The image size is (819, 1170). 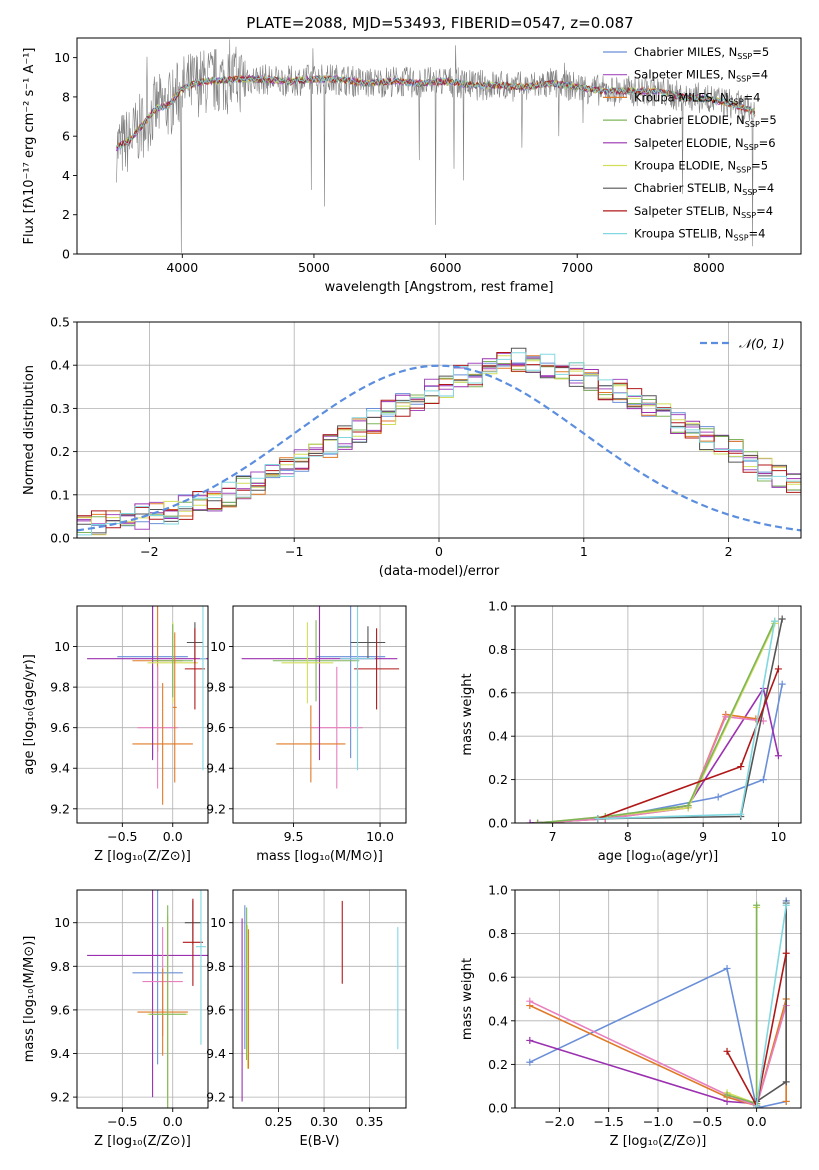 I want to click on legend-entry: Kroupa ELODIE, NSSP=5, so click(x=701, y=167).